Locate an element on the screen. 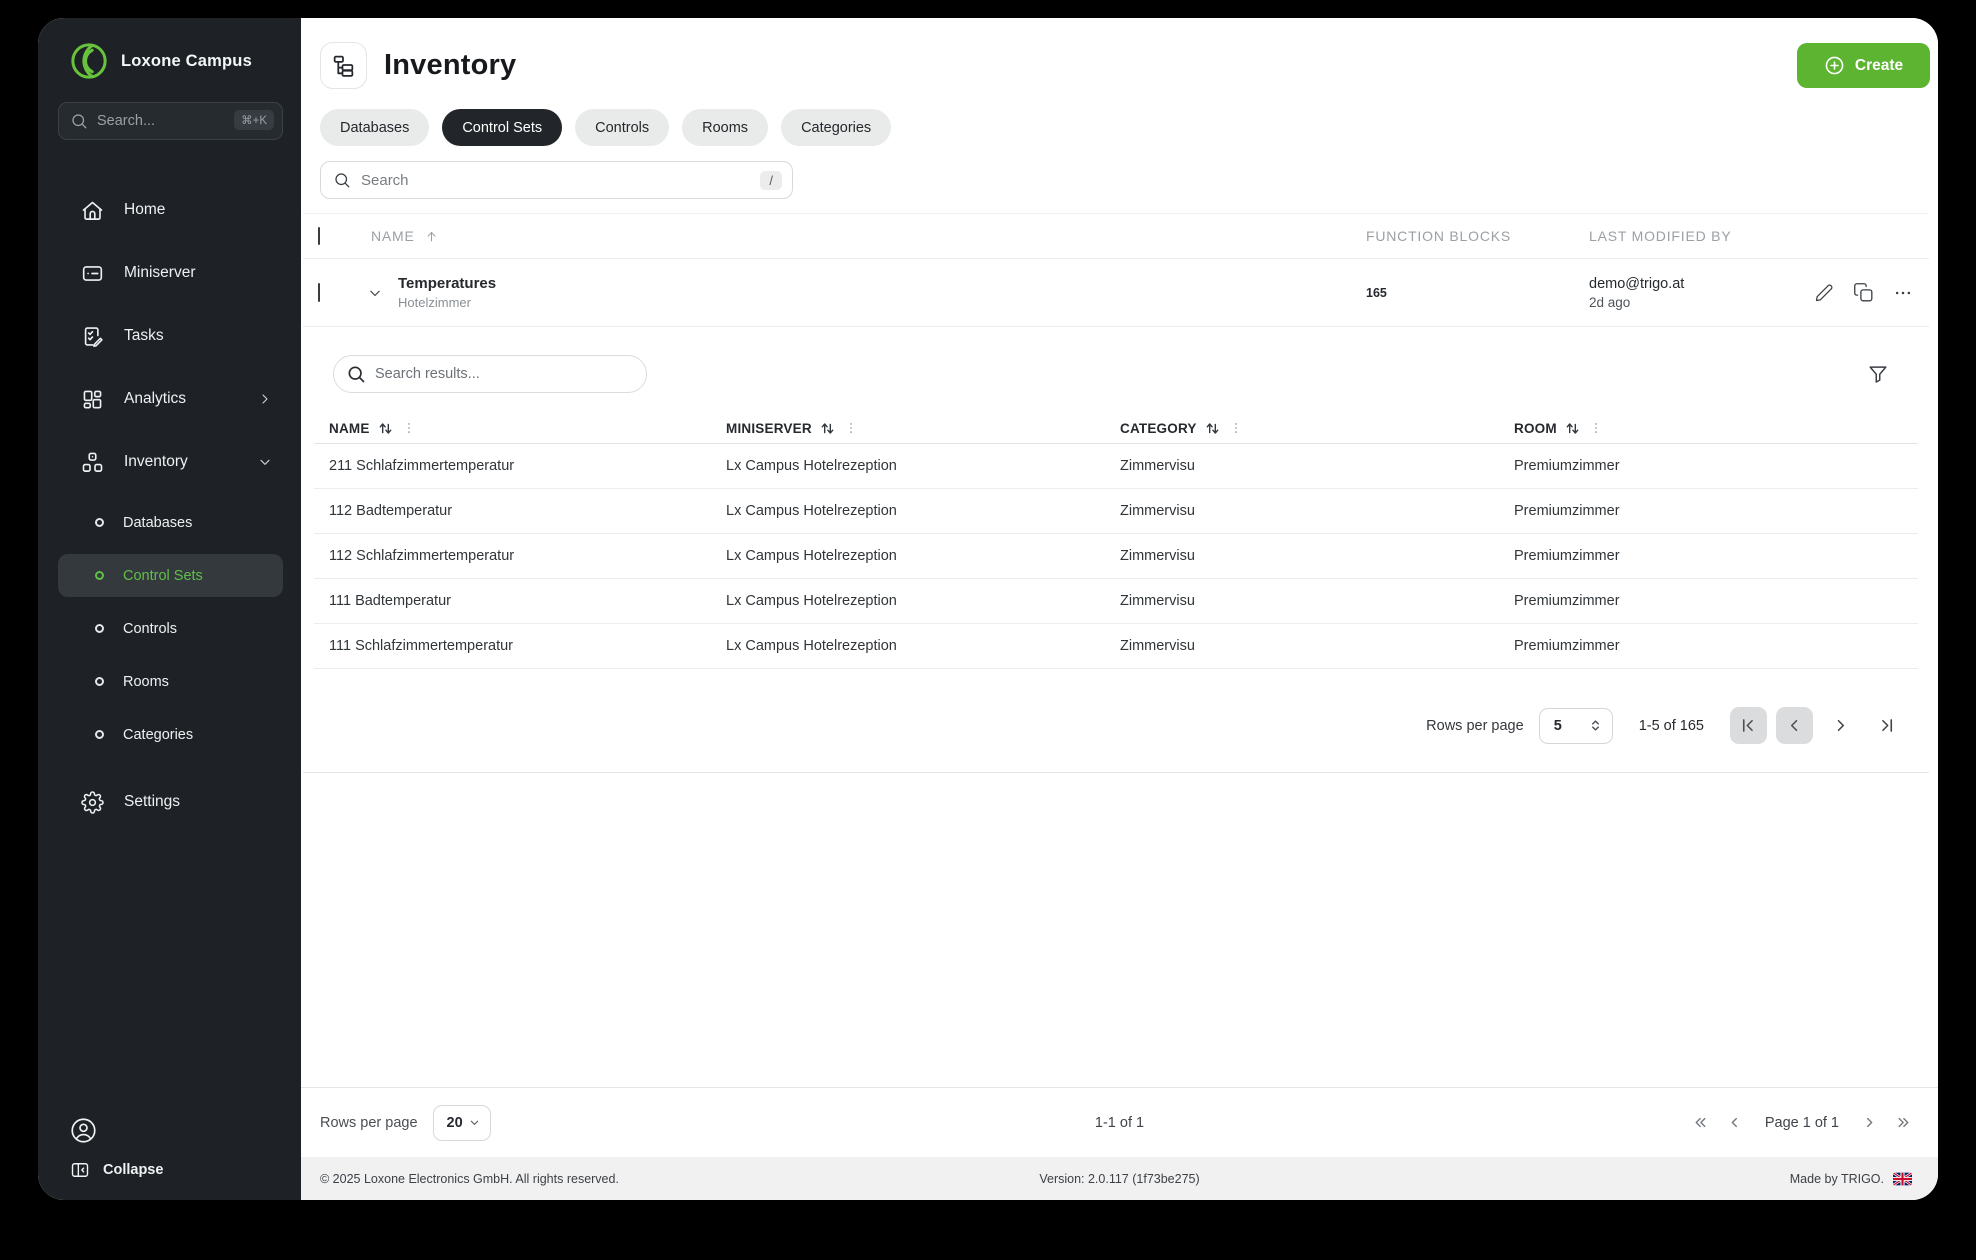  collapse-button: Collapse is located at coordinates (176, 1170).